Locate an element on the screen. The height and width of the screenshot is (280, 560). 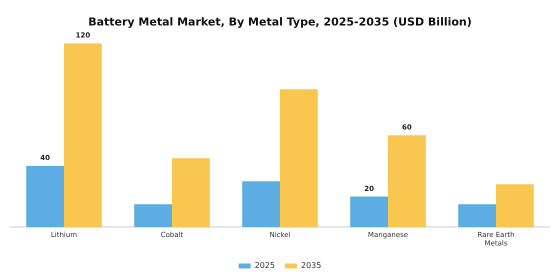
legend-label: 2025 is located at coordinates (264, 265).